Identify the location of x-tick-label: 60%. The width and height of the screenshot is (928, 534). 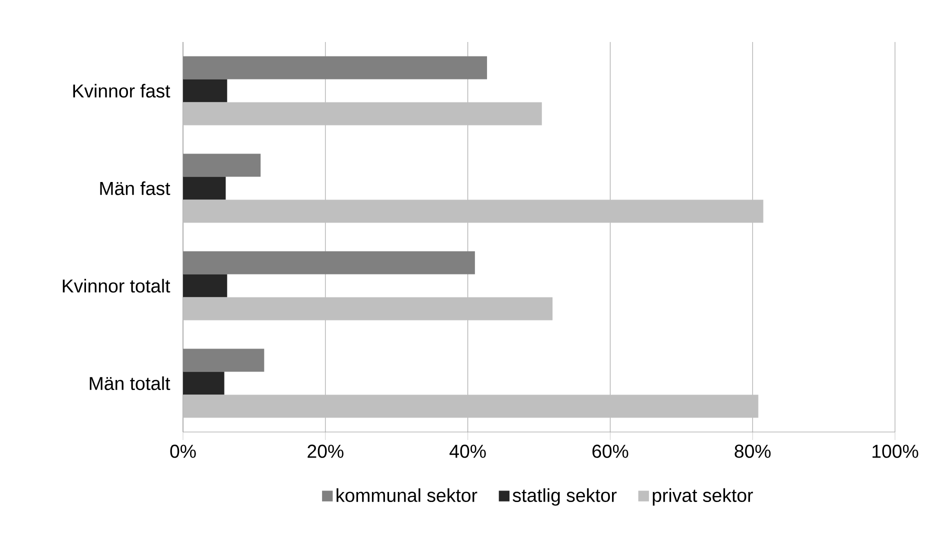
(610, 451).